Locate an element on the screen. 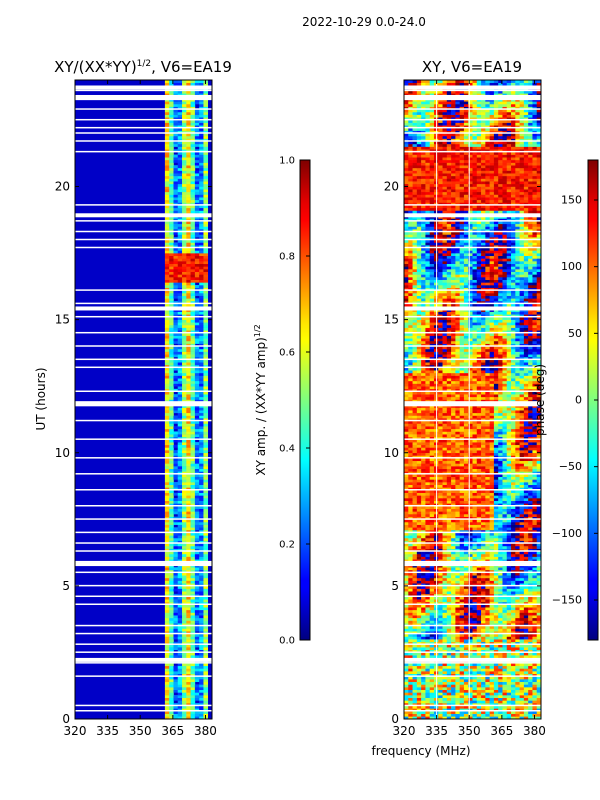 This screenshot has width=600, height=800. gap-stripe is located at coordinates (143, 391).